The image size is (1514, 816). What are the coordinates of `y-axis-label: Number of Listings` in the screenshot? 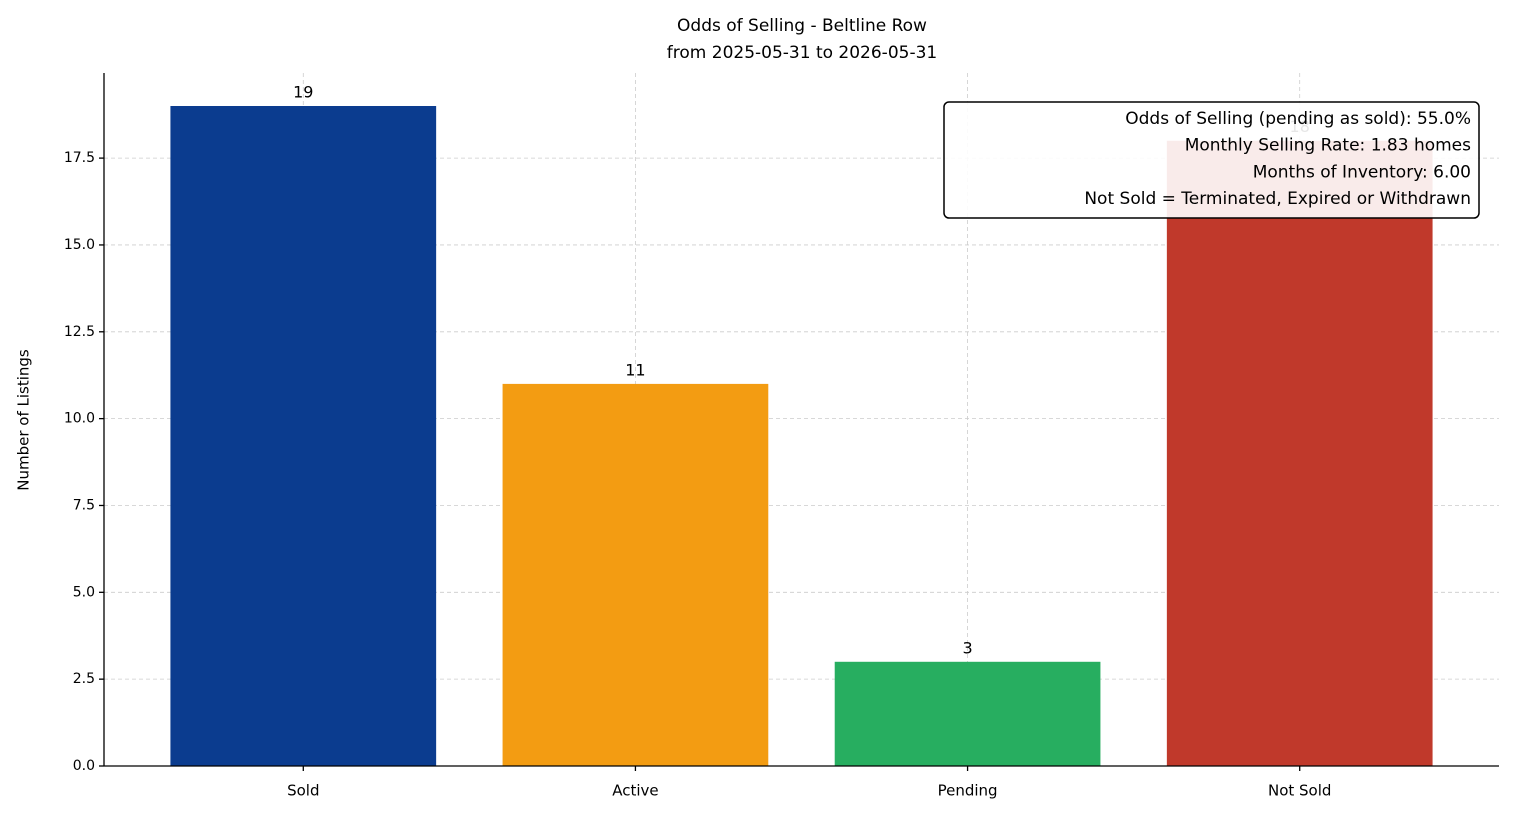 It's located at (24, 420).